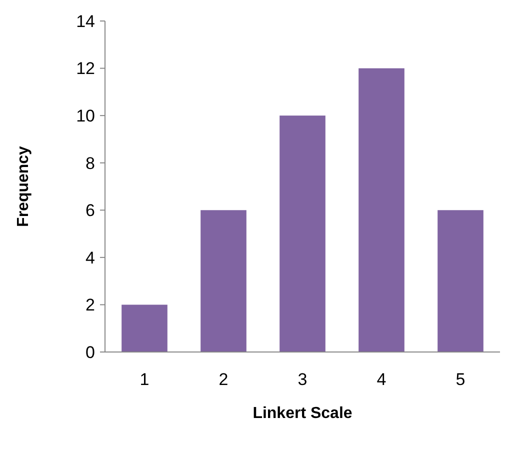 This screenshot has height=459, width=506. What do you see at coordinates (145, 379) in the screenshot?
I see `x-tick-label: 1` at bounding box center [145, 379].